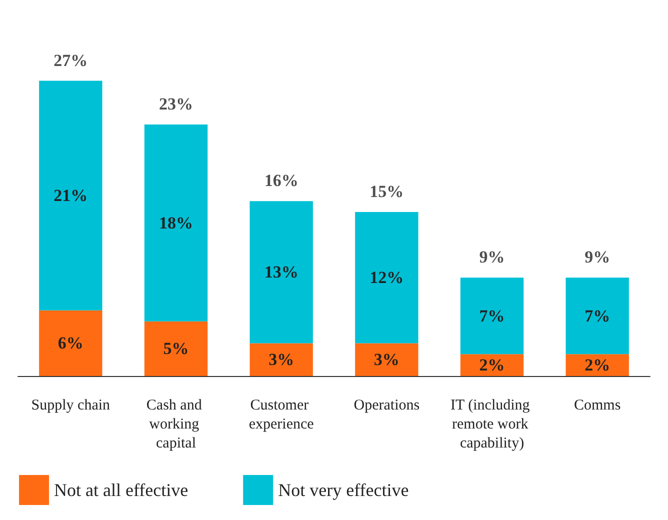  What do you see at coordinates (71, 406) in the screenshot?
I see `x-tick-label: Supply chain` at bounding box center [71, 406].